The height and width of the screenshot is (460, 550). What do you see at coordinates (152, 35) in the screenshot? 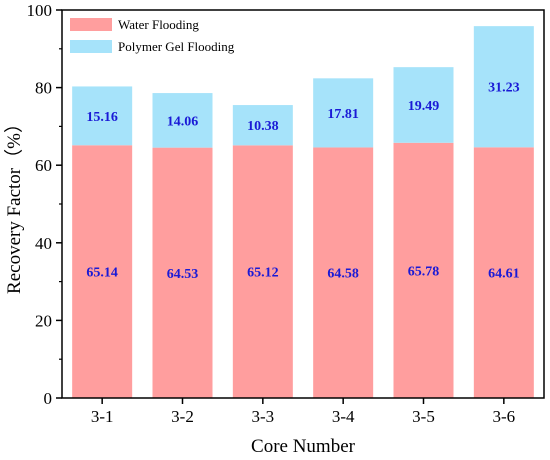
I see `legend: Water Flooding Polymer Gel Flooding` at bounding box center [152, 35].